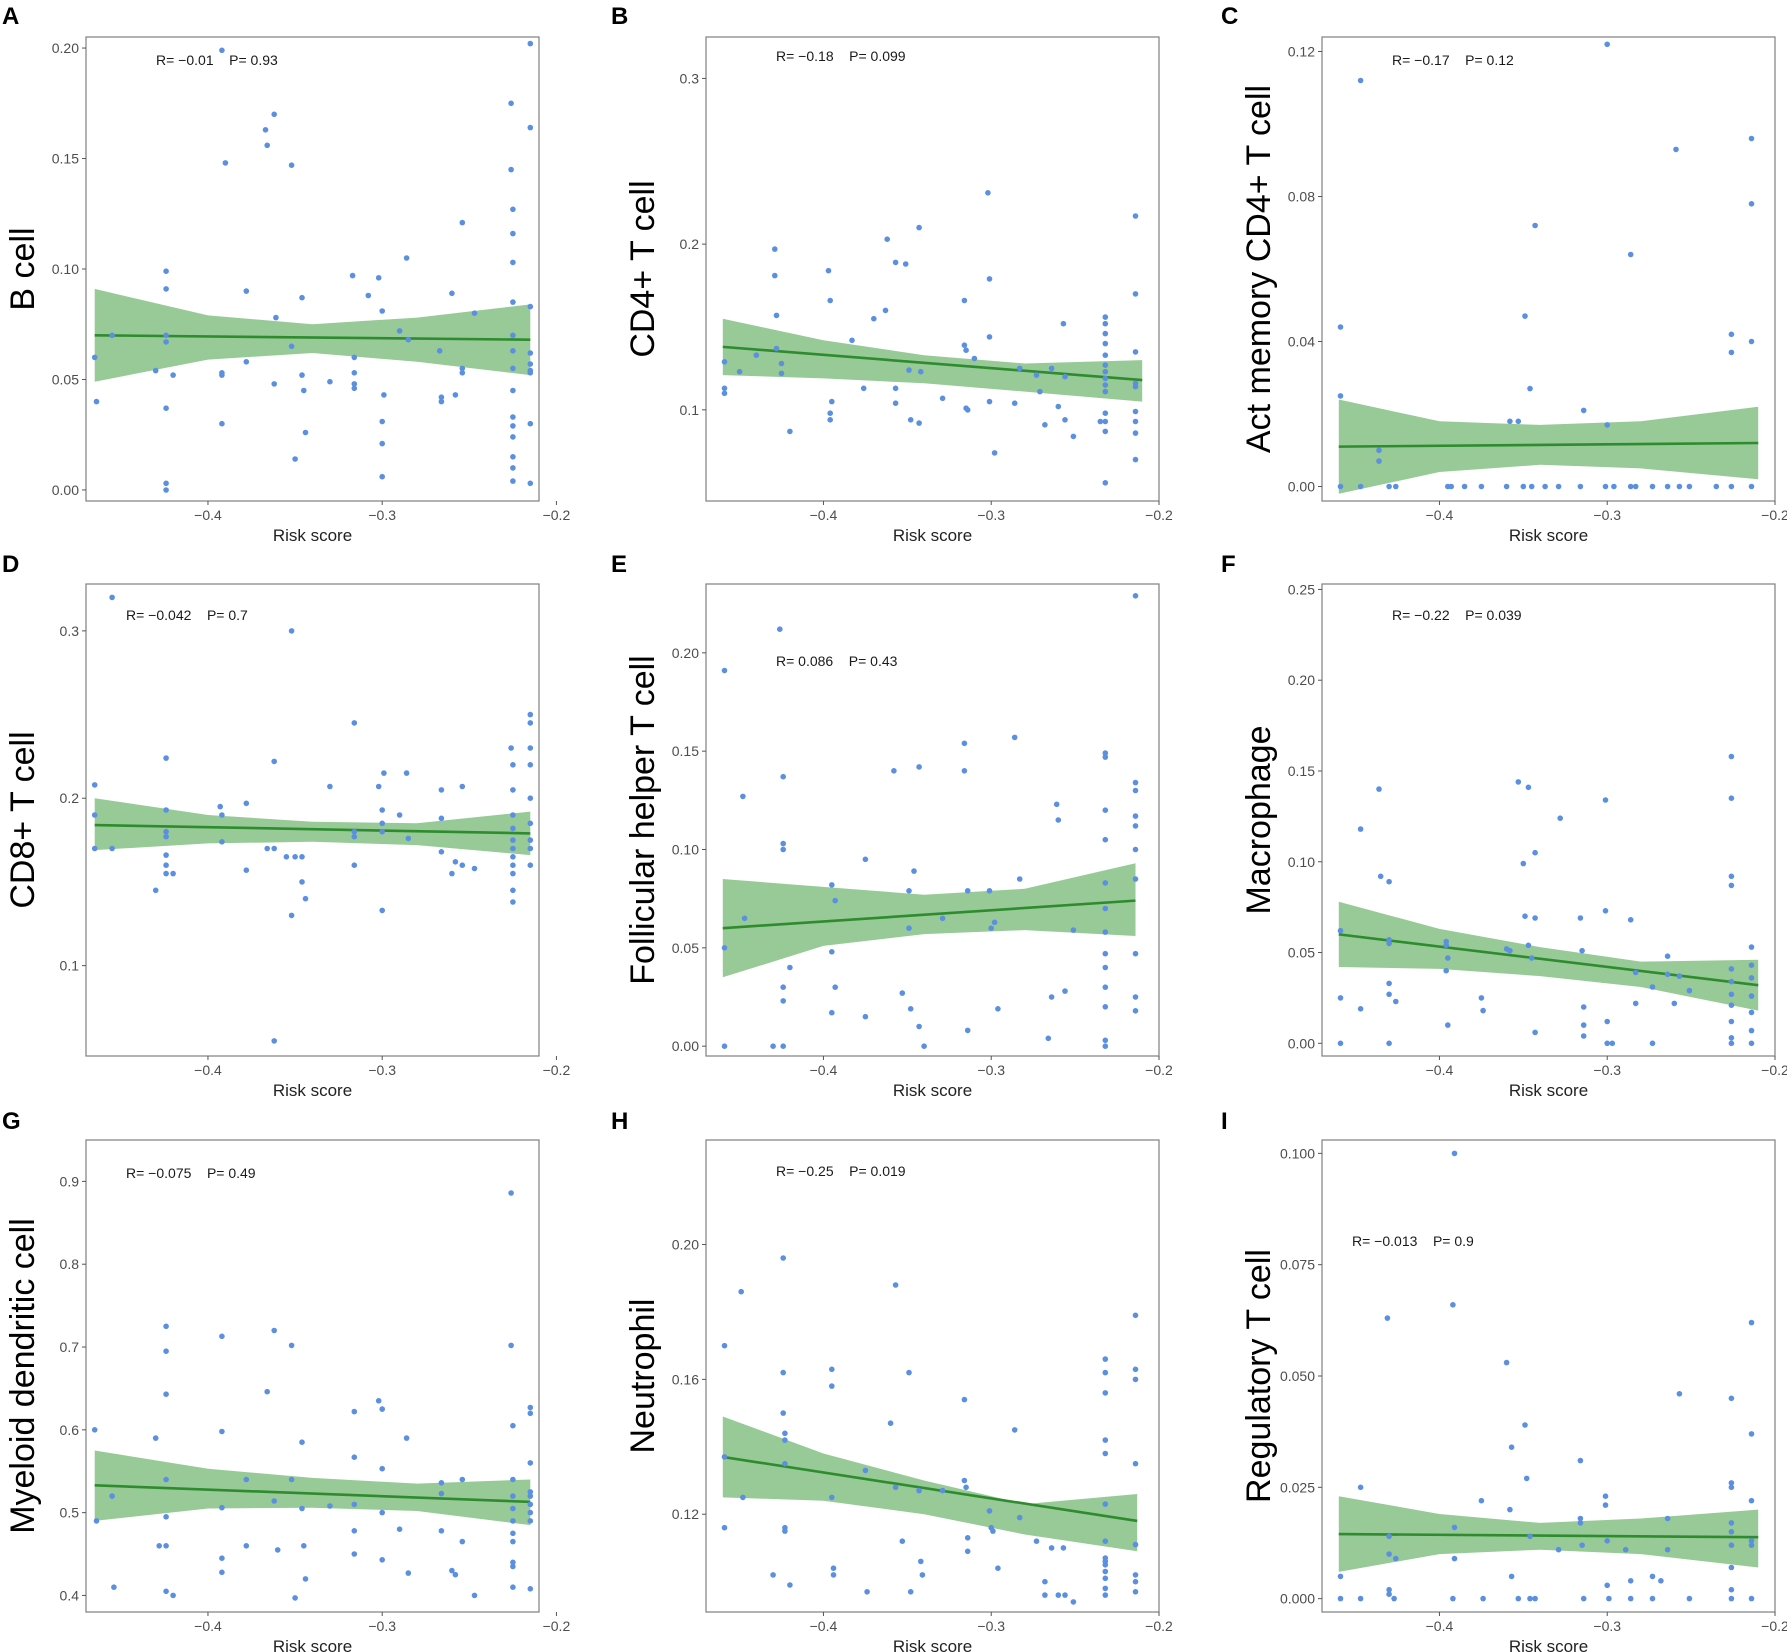 Image resolution: width=1787 pixels, height=1652 pixels. What do you see at coordinates (1440, 1626) in the screenshot?
I see `x-tick-label: −0.4` at bounding box center [1440, 1626].